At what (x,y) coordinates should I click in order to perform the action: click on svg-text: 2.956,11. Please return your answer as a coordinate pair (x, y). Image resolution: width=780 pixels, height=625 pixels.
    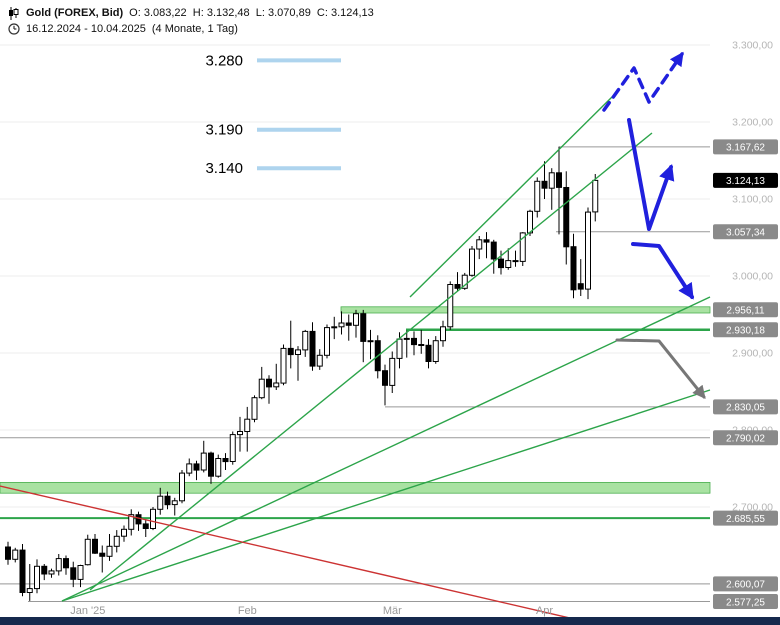
    Looking at the image, I should click on (745, 311).